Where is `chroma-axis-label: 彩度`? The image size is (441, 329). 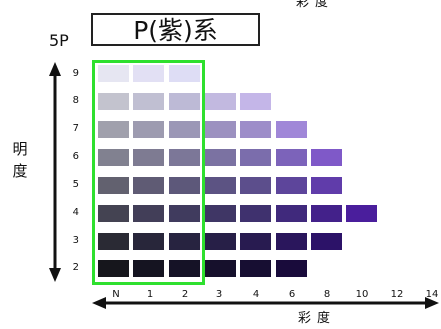
chroma-axis-label: 彩度 is located at coordinates (317, 318).